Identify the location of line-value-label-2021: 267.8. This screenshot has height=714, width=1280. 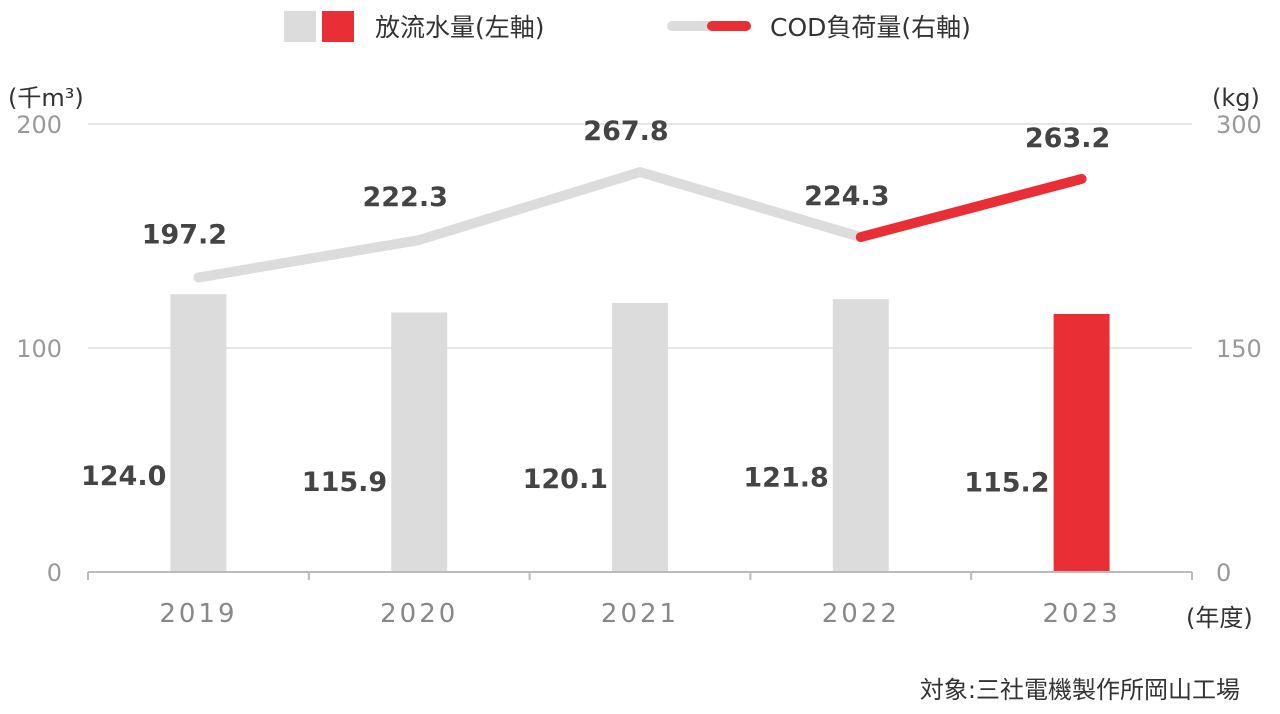
(625, 131).